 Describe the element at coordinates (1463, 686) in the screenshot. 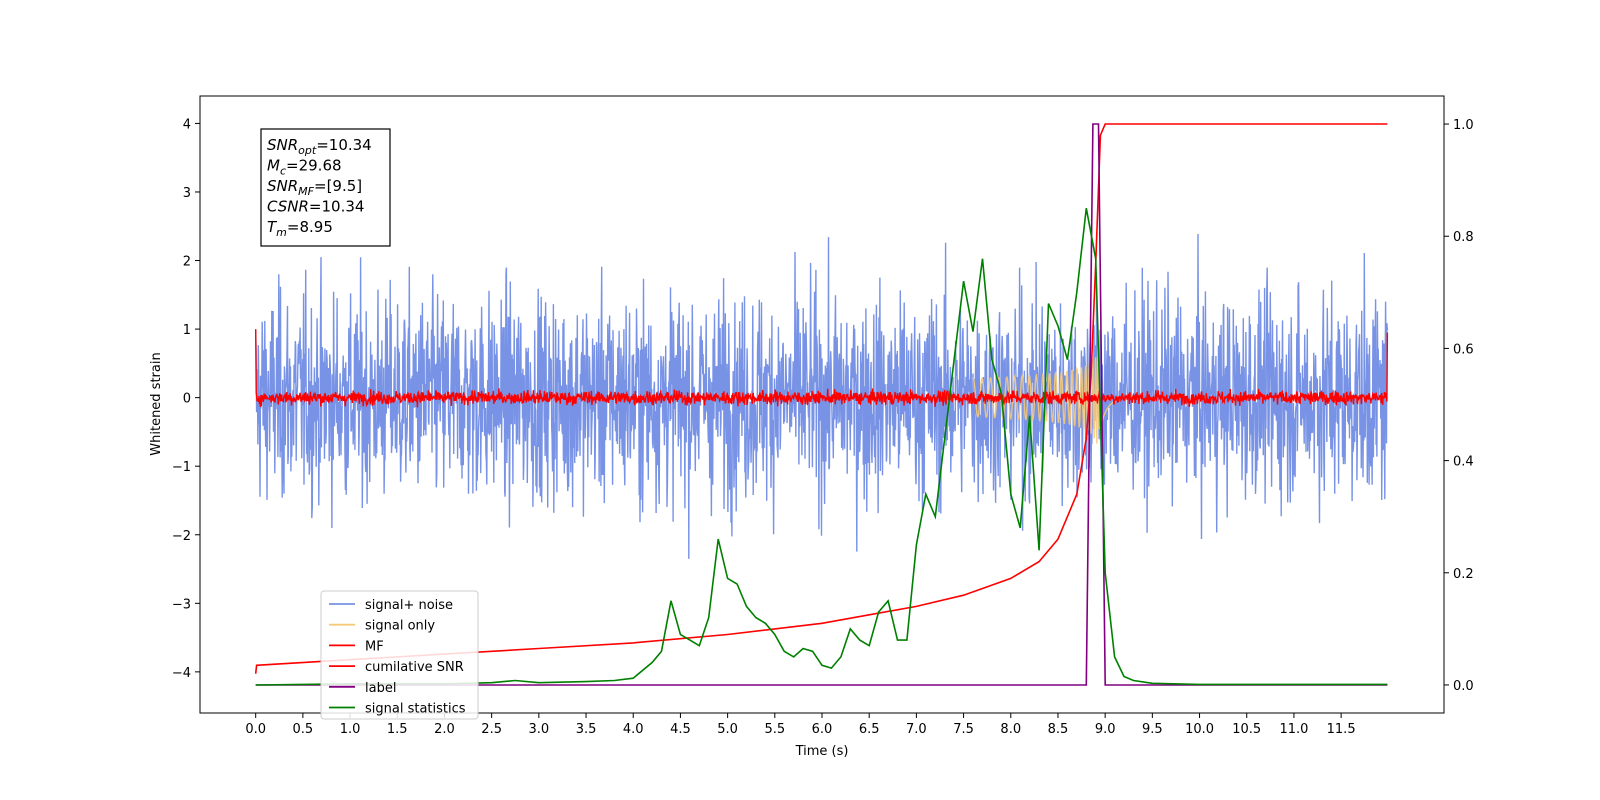

I see `y2-tick-label: 0.0` at that location.